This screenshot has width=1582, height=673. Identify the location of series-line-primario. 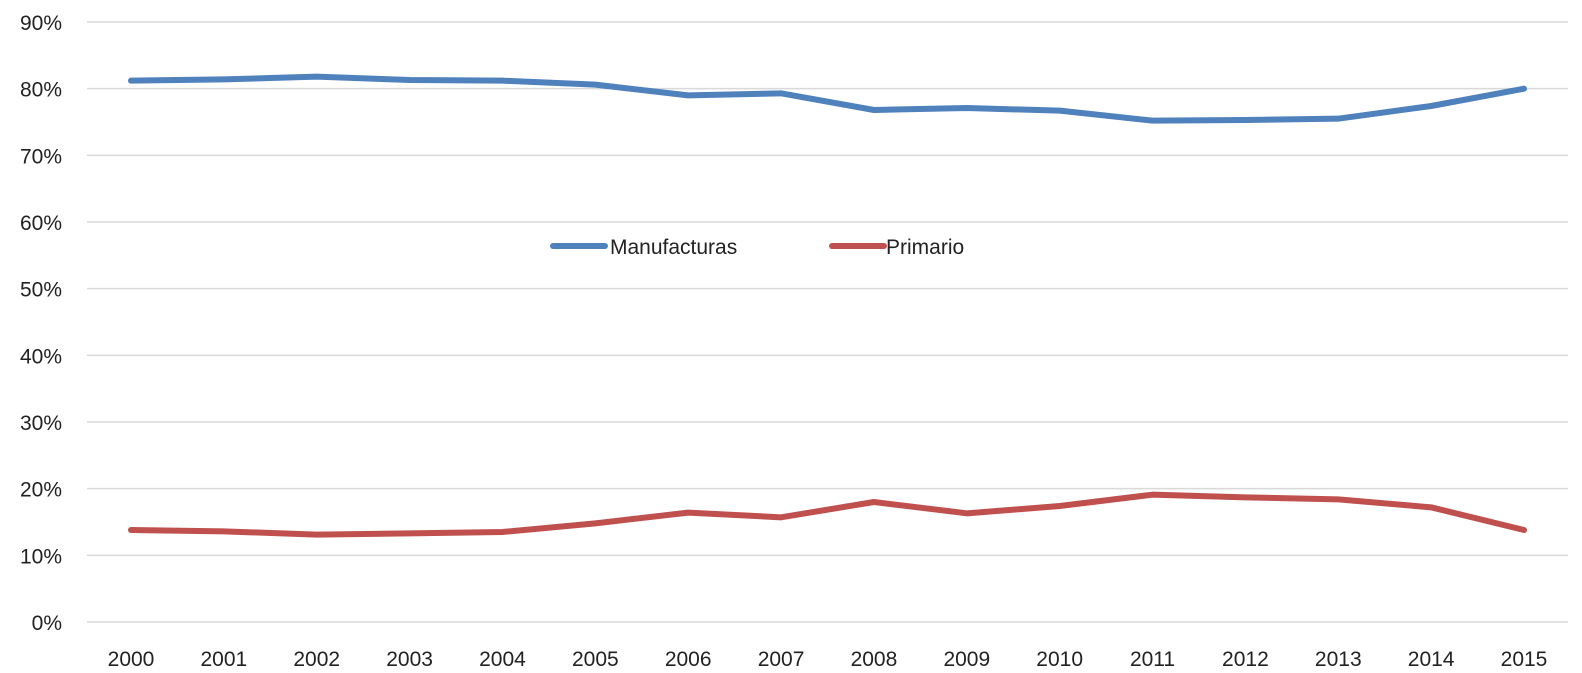
(827, 514).